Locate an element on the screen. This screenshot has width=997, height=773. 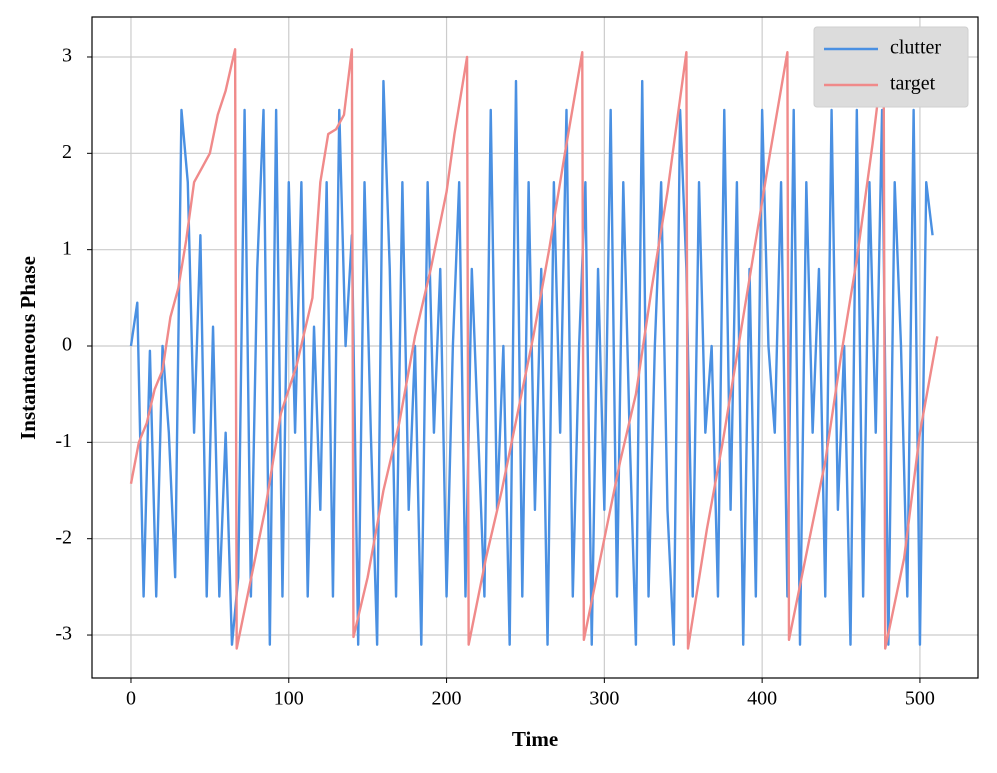
x-tick-label: 300 is located at coordinates (604, 699).